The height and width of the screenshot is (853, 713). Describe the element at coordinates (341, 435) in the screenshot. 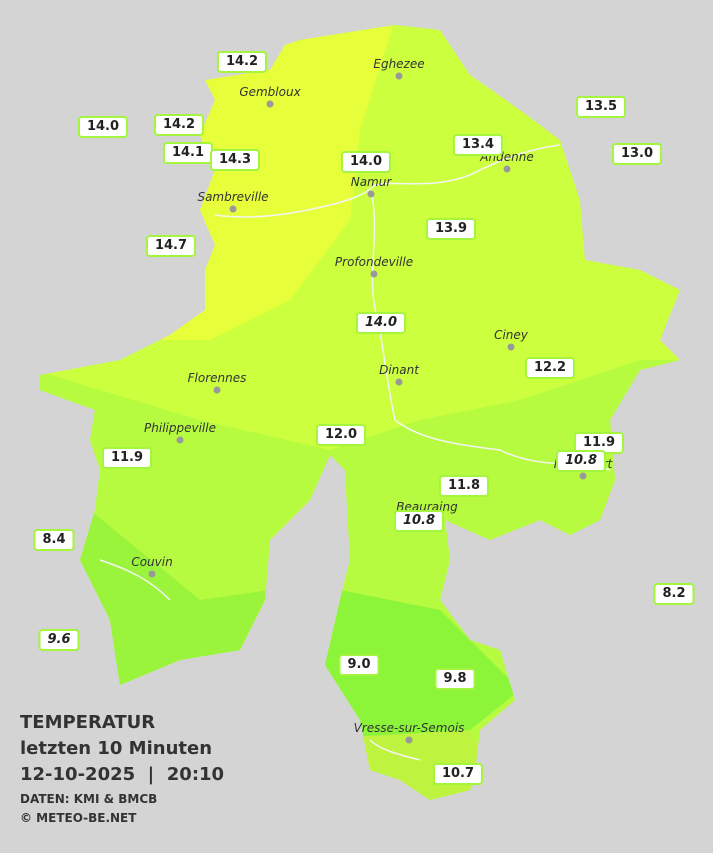

I see `station-label: 12.0` at that location.